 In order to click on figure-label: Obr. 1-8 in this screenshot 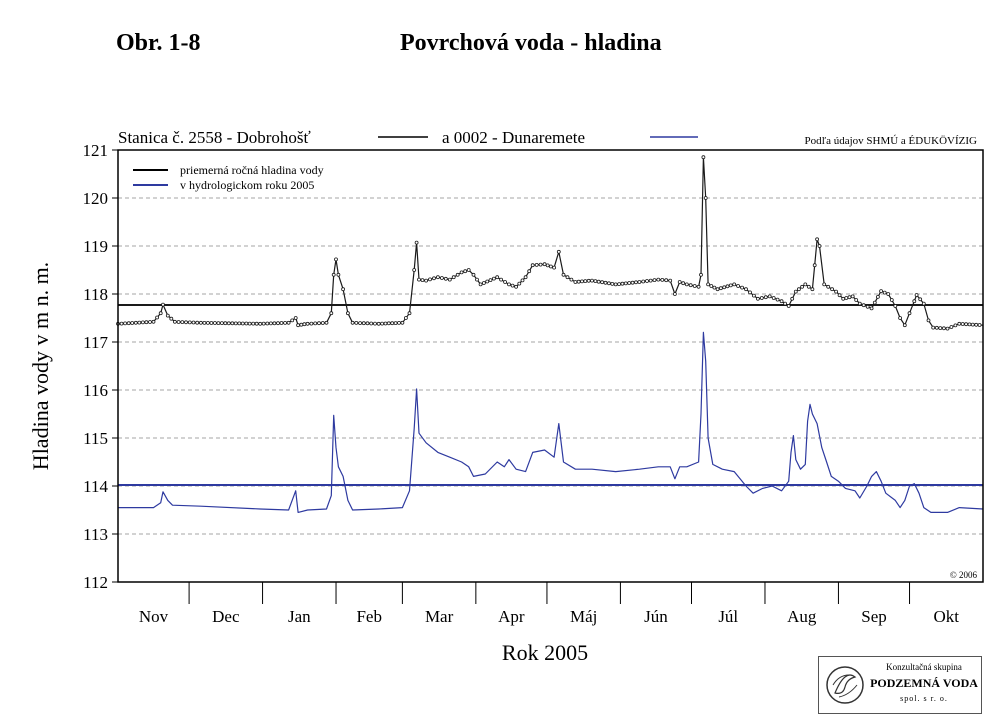, I will do `click(158, 43)`.